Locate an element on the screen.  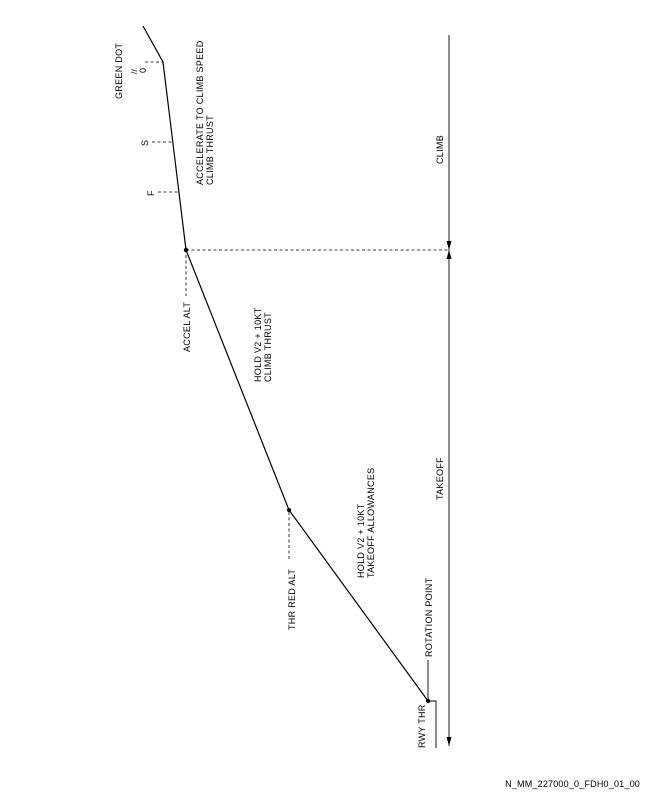
rotation-point-label: ROTATION POINT is located at coordinates (429, 617).